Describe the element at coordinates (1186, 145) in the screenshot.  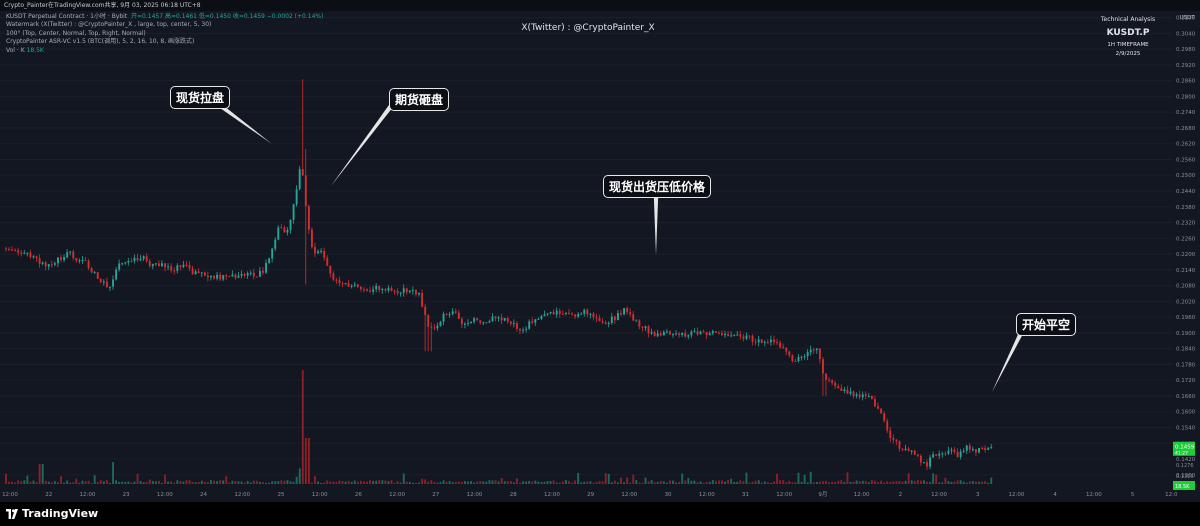
I see `price-tick-label: 0.2620` at that location.